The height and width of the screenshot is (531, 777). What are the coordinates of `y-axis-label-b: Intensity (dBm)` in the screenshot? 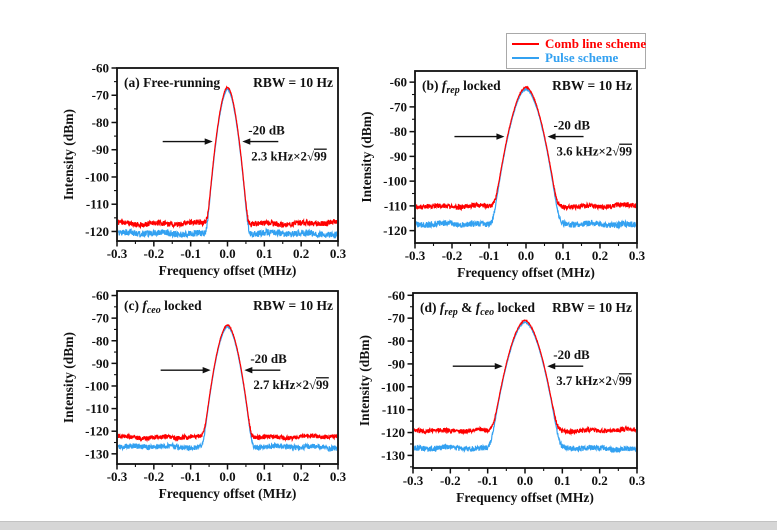 It's located at (366, 156).